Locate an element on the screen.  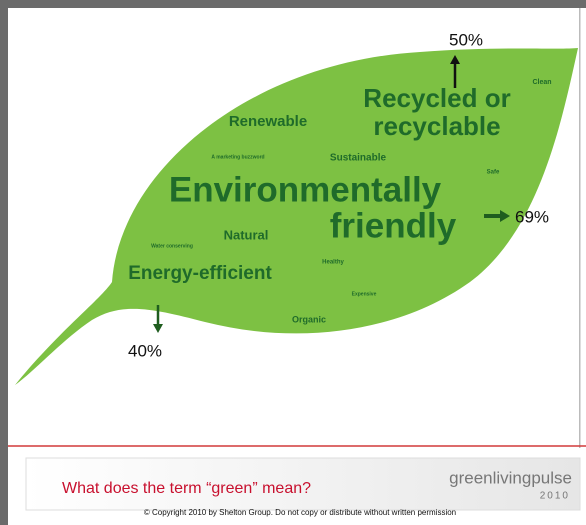
logo: greenlivingpulse is located at coordinates (510, 477).